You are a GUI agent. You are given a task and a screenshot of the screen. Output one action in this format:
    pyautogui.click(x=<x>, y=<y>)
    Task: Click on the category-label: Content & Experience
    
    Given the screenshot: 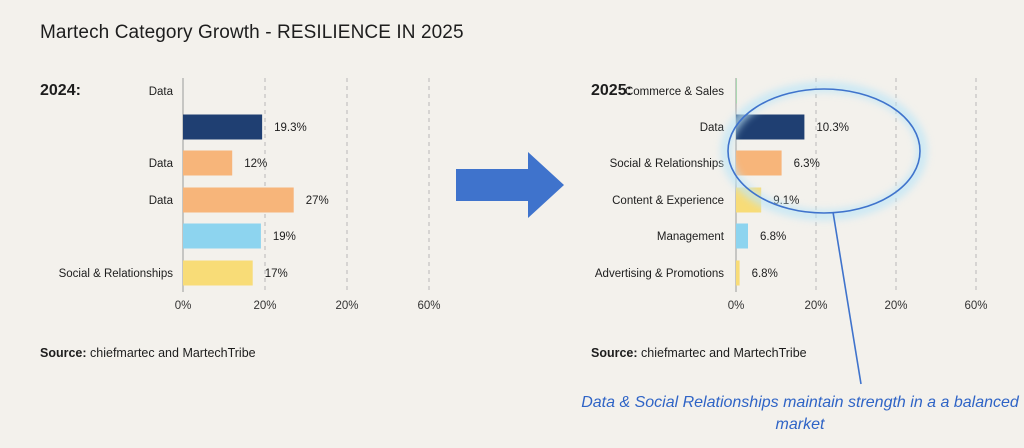 What is the action you would take?
    pyautogui.click(x=668, y=201)
    